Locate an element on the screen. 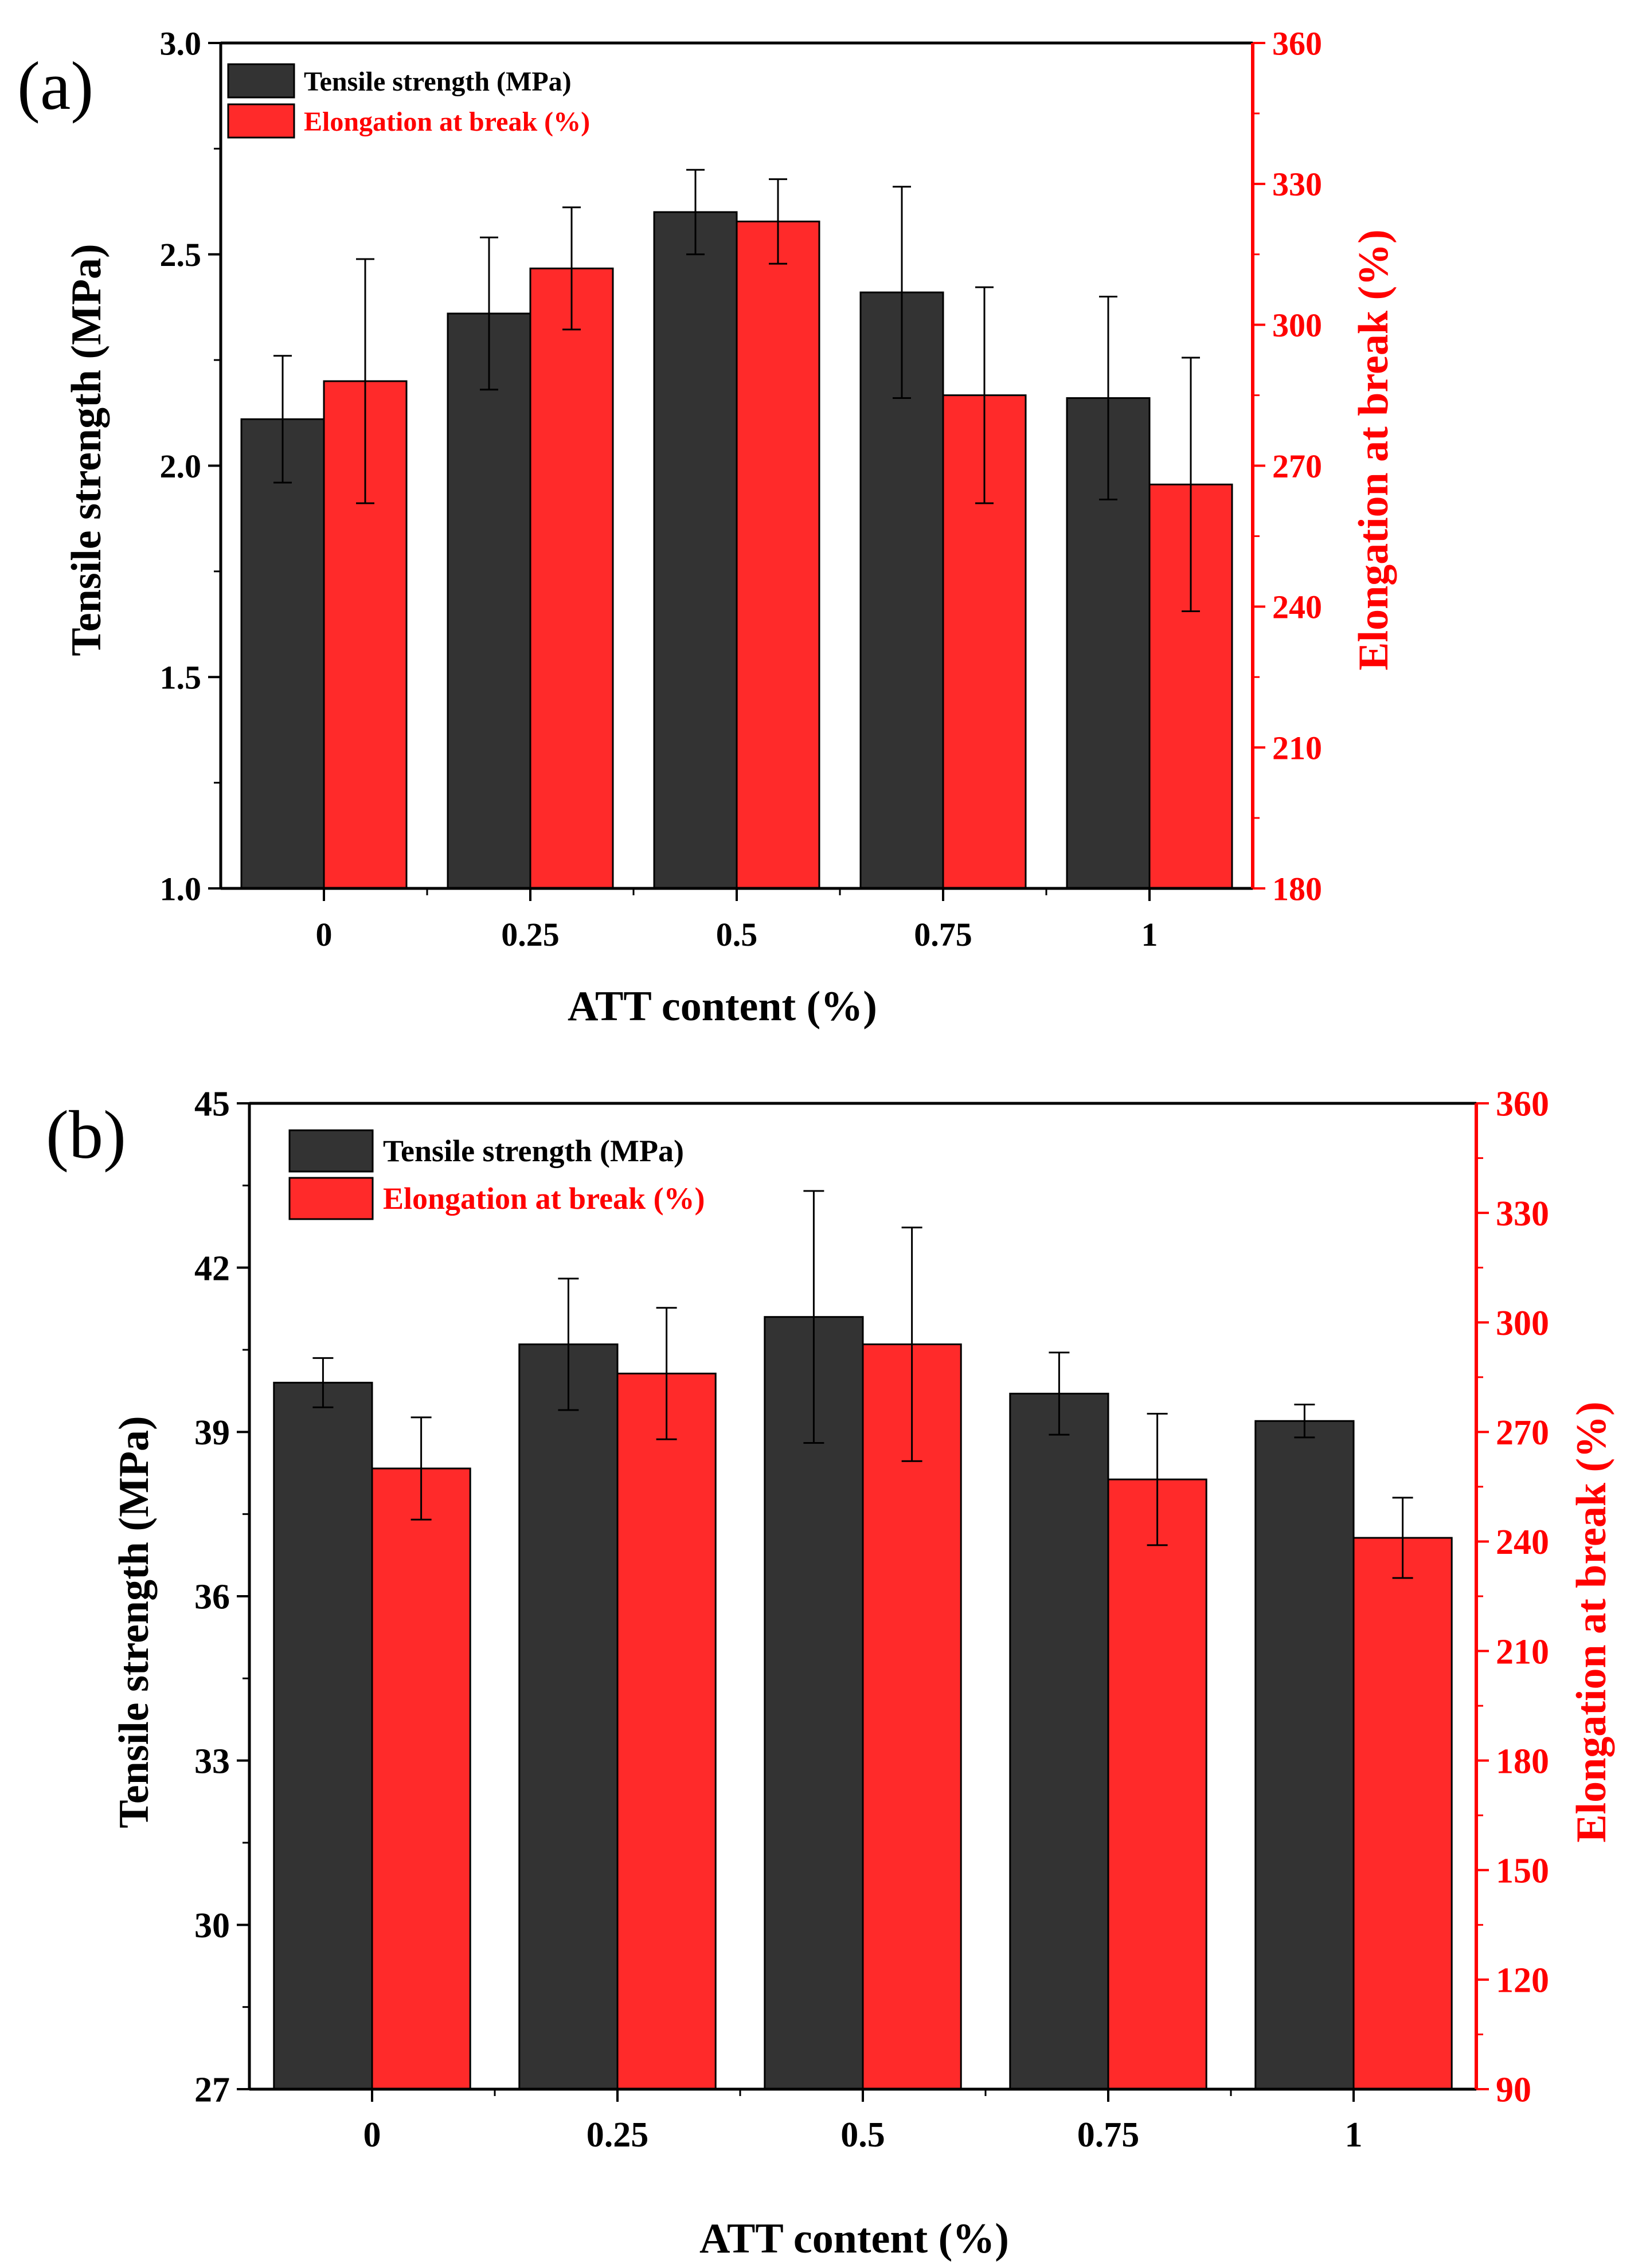 Image resolution: width=1646 pixels, height=2268 pixels. y-tick-label-left-b-2: 33 is located at coordinates (212, 1761).